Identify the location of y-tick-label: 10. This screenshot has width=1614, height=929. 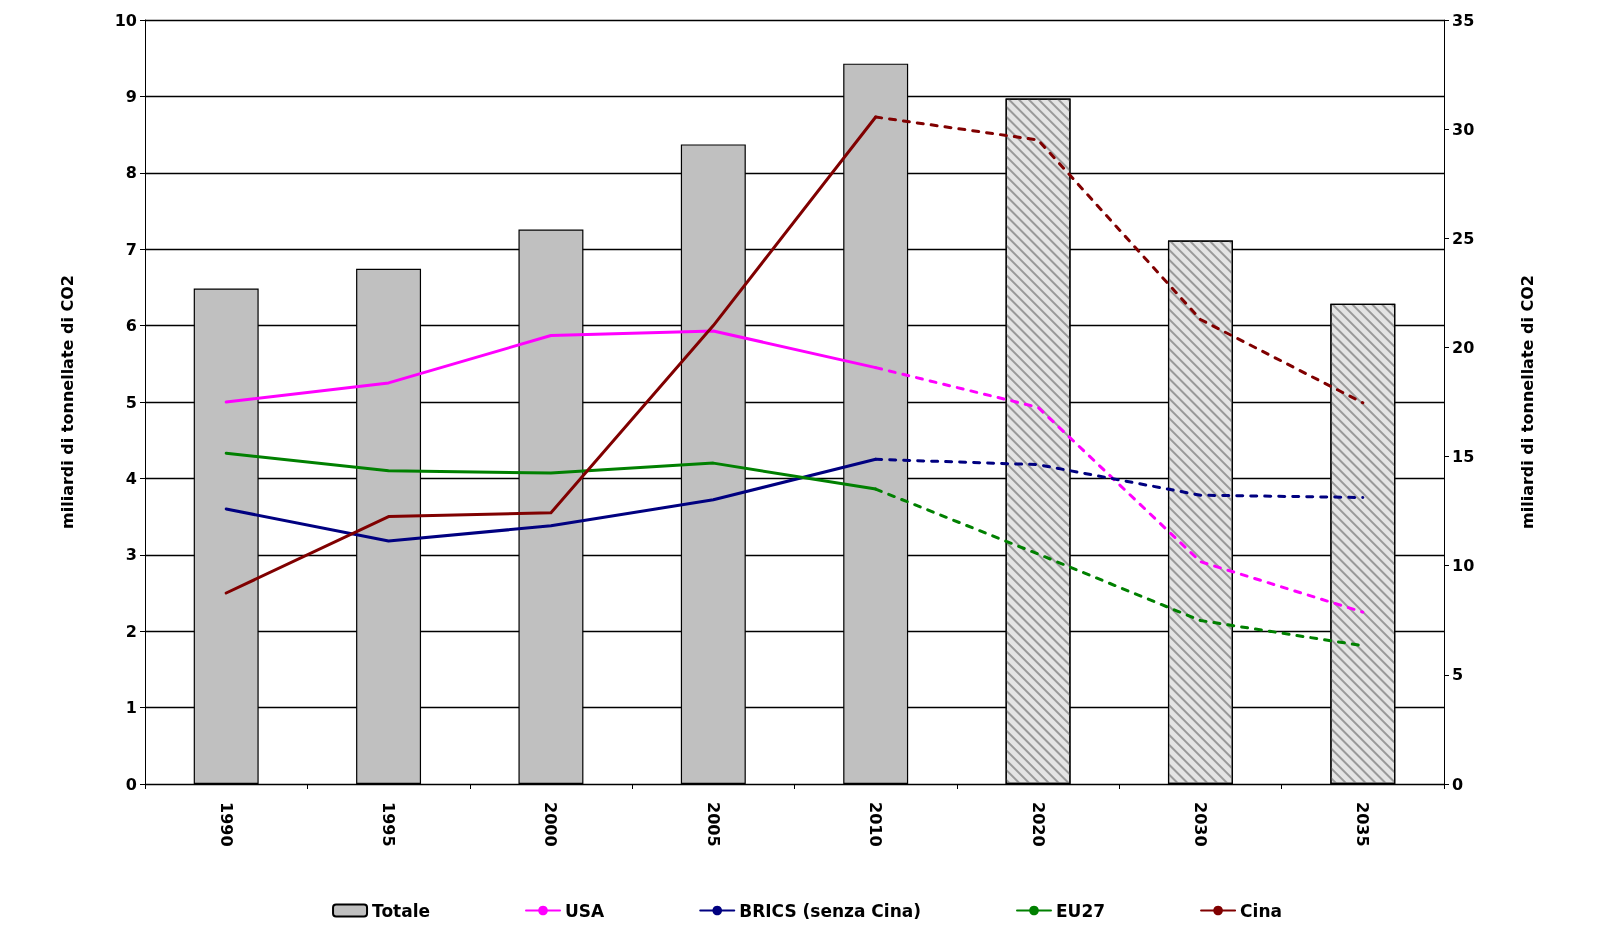
(125, 20).